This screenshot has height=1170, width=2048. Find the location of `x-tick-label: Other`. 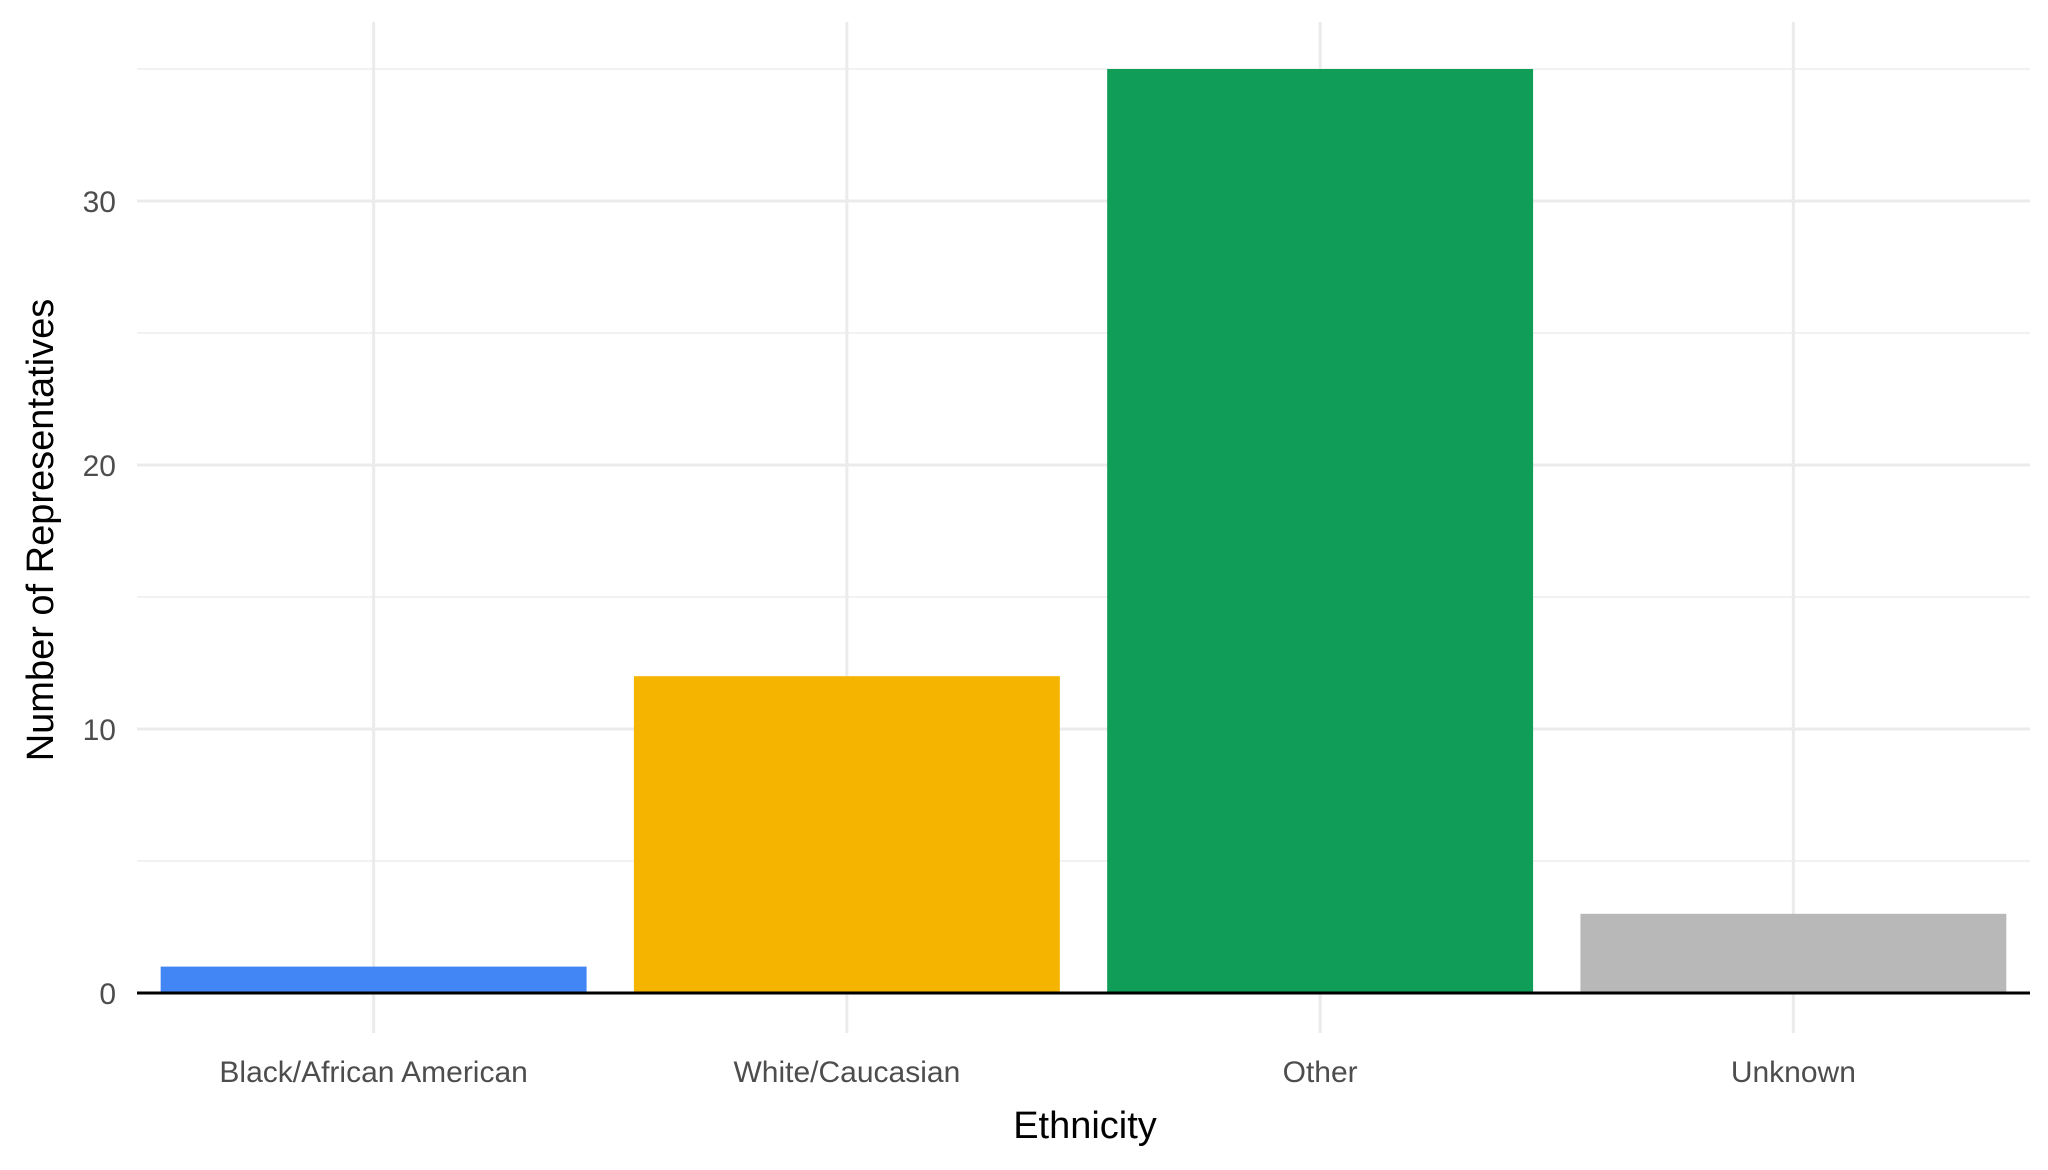

x-tick-label: Other is located at coordinates (1320, 1072).